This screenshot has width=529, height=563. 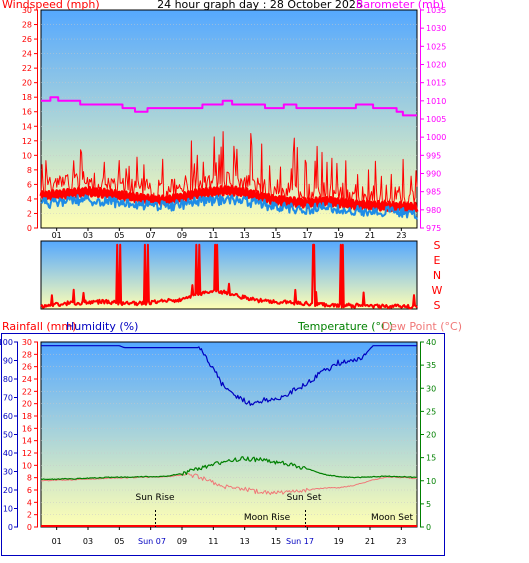 What do you see at coordinates (57, 541) in the screenshot?
I see `x-tick-label: 01` at bounding box center [57, 541].